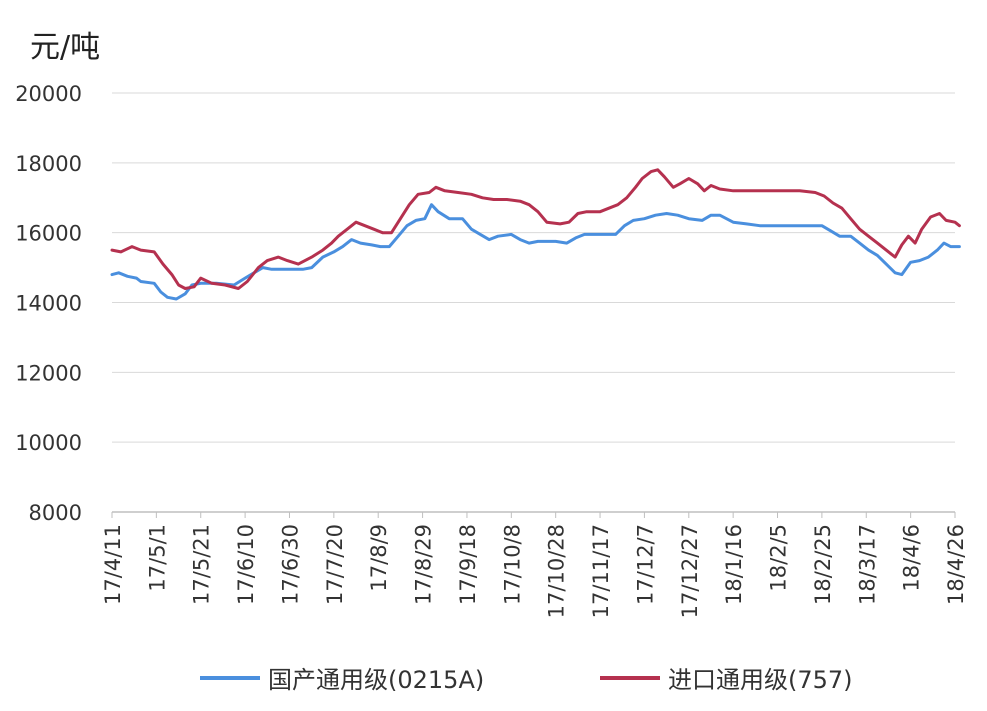 Image resolution: width=987 pixels, height=711 pixels. What do you see at coordinates (230, 677) in the screenshot?
I see `legend-swatch-domestic` at bounding box center [230, 677].